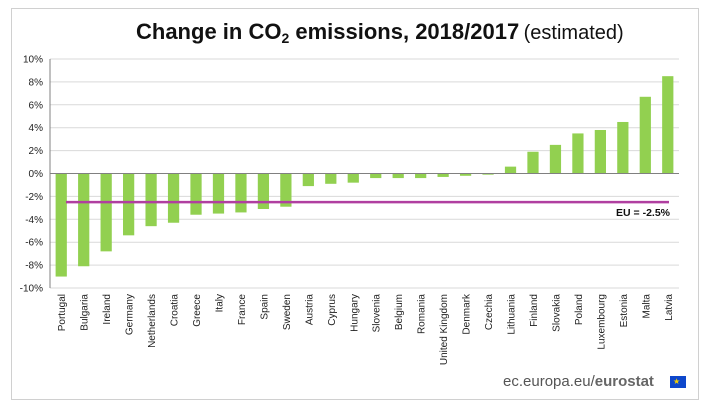  I want to click on y-tick-label: 0%, so click(36, 174).